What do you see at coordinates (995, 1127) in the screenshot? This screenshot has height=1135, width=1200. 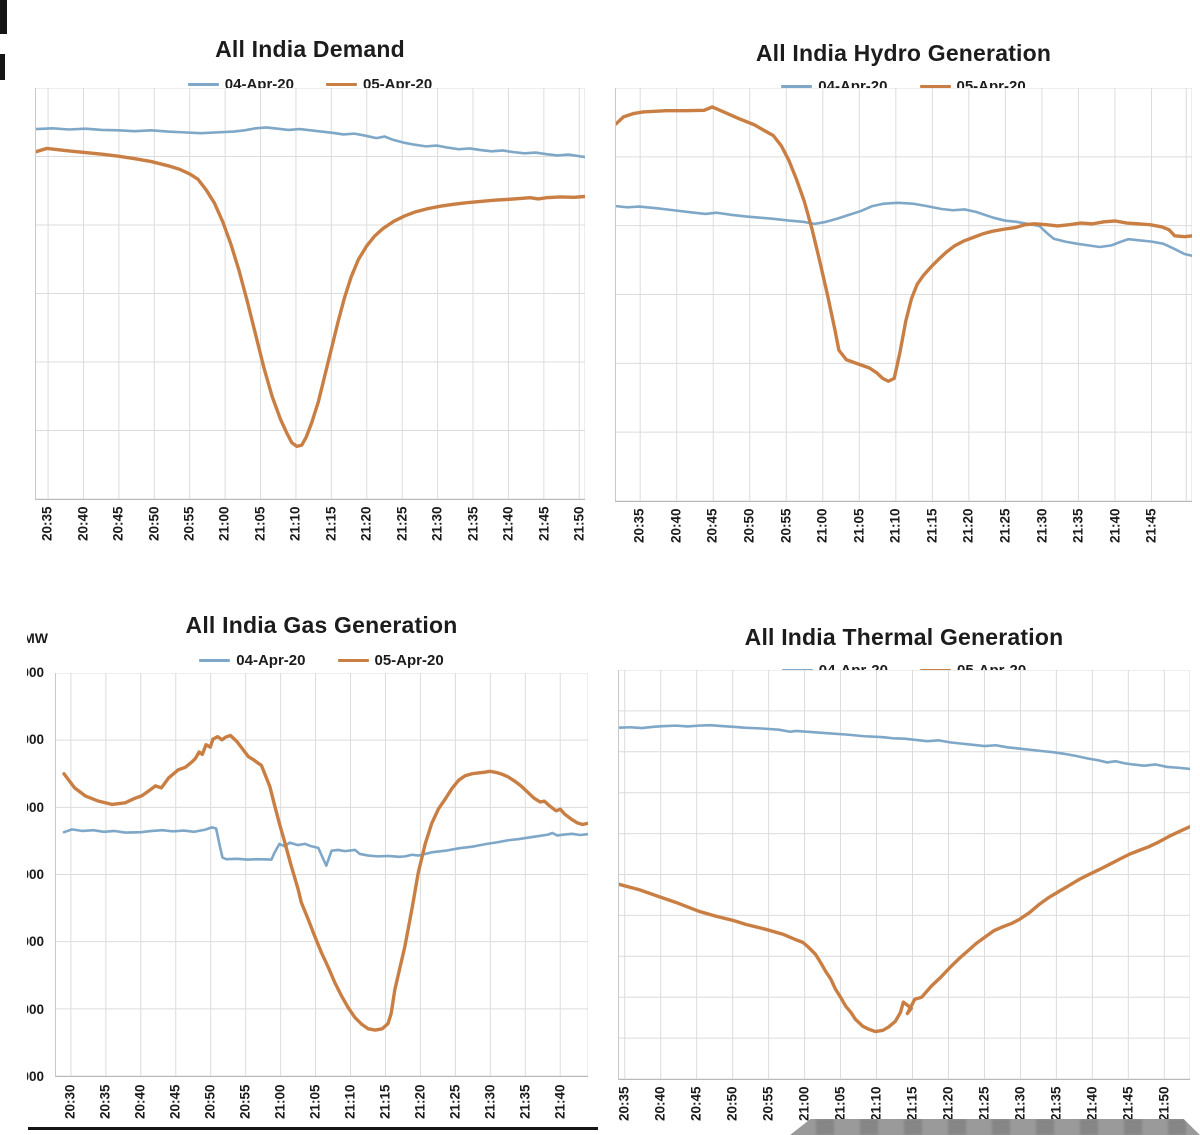 I see `watermark-band` at bounding box center [995, 1127].